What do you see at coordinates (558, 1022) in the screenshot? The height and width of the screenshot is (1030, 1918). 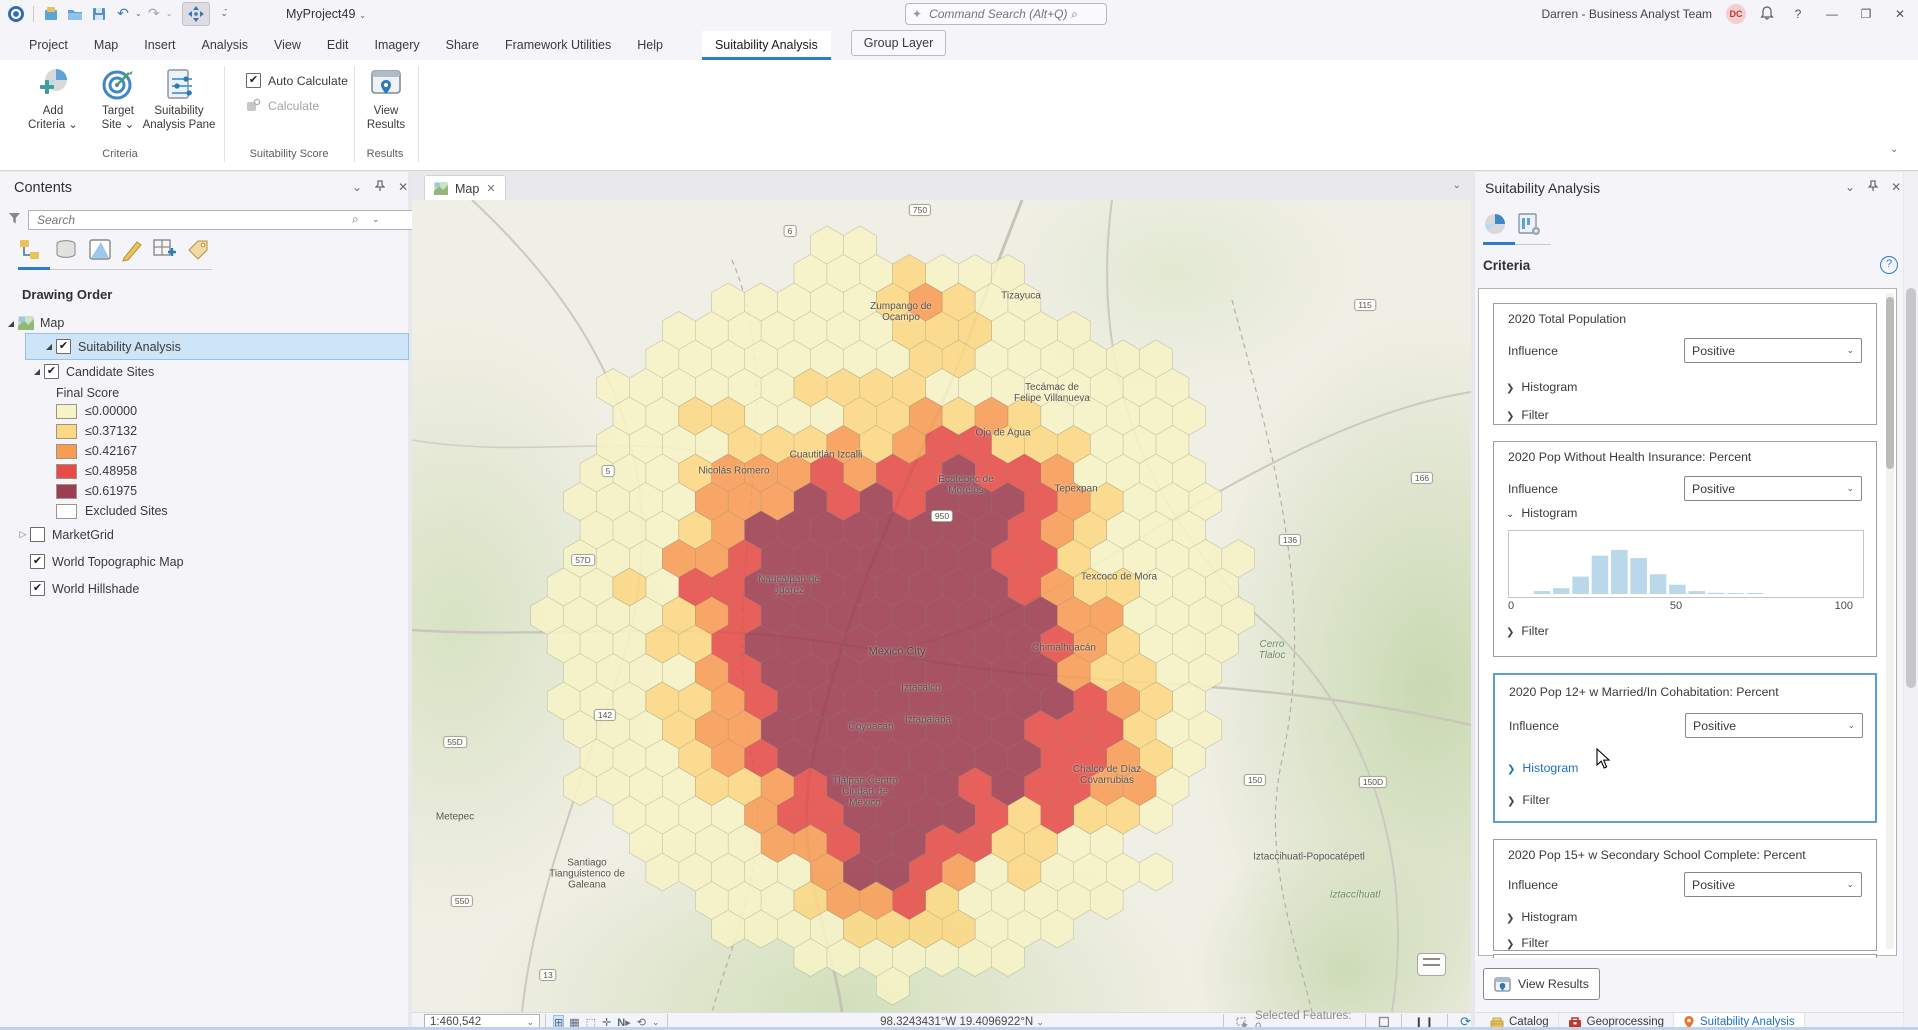 I see `layout-grid-tool-icon: ⊞` at bounding box center [558, 1022].